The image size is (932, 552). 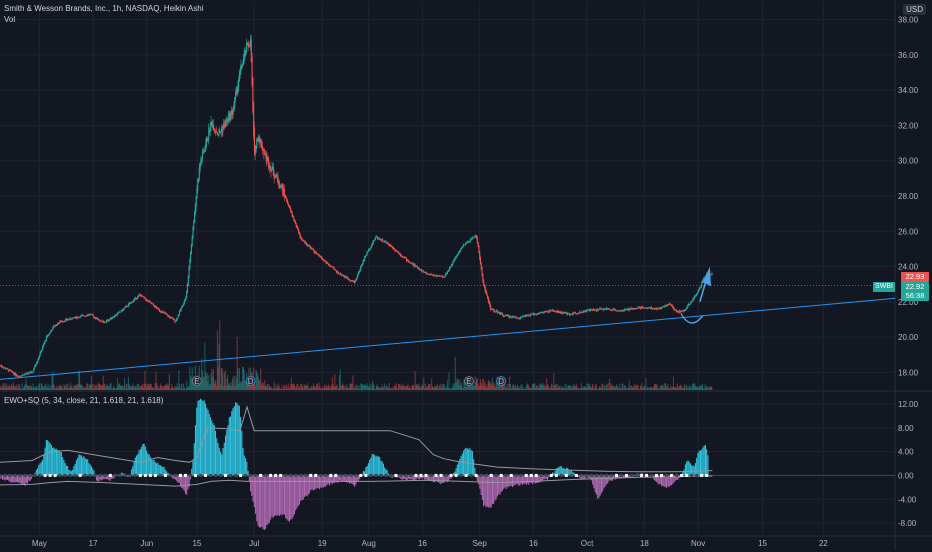 I want to click on currency-badge: USD, so click(x=914, y=9).